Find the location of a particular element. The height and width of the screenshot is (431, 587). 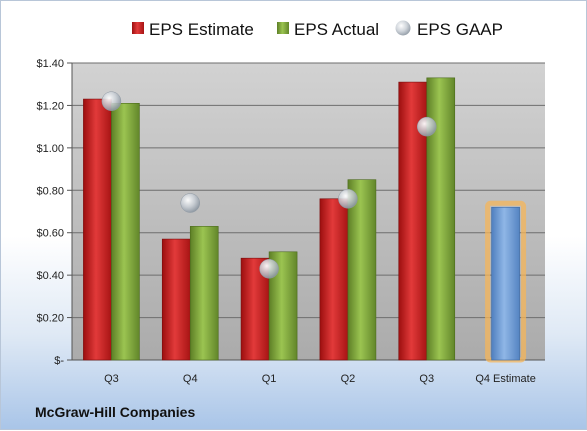

y-tick-label: $1.20 is located at coordinates (50, 106).